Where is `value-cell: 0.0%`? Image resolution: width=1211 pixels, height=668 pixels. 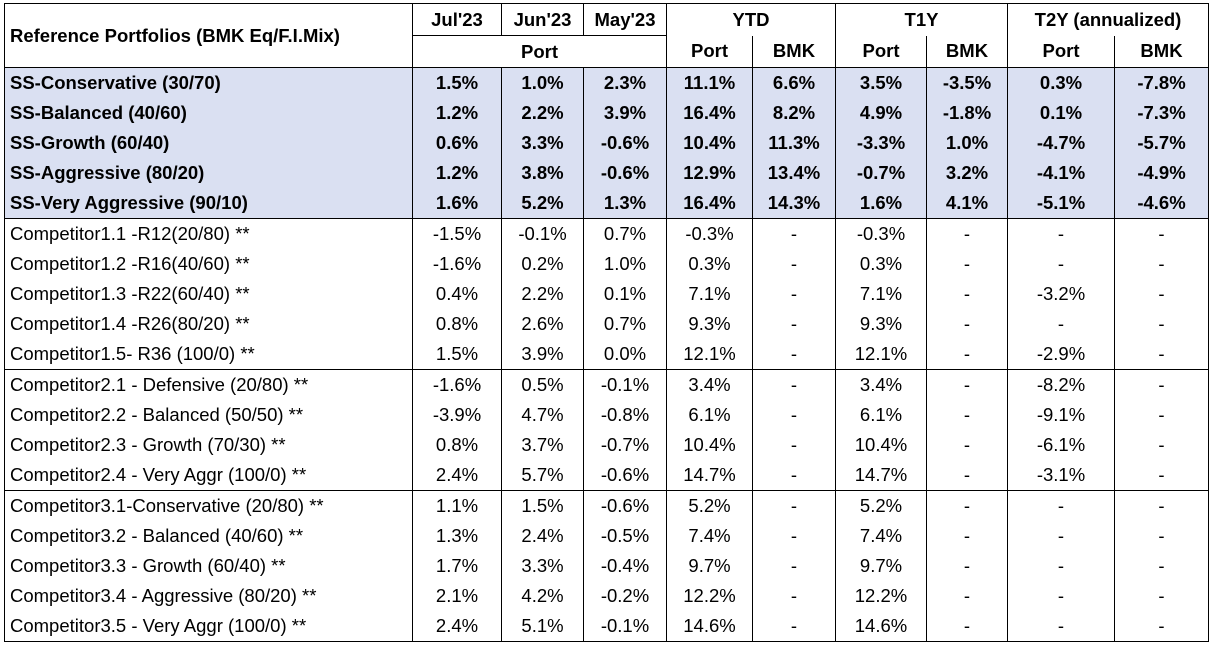
value-cell: 0.0% is located at coordinates (625, 354).